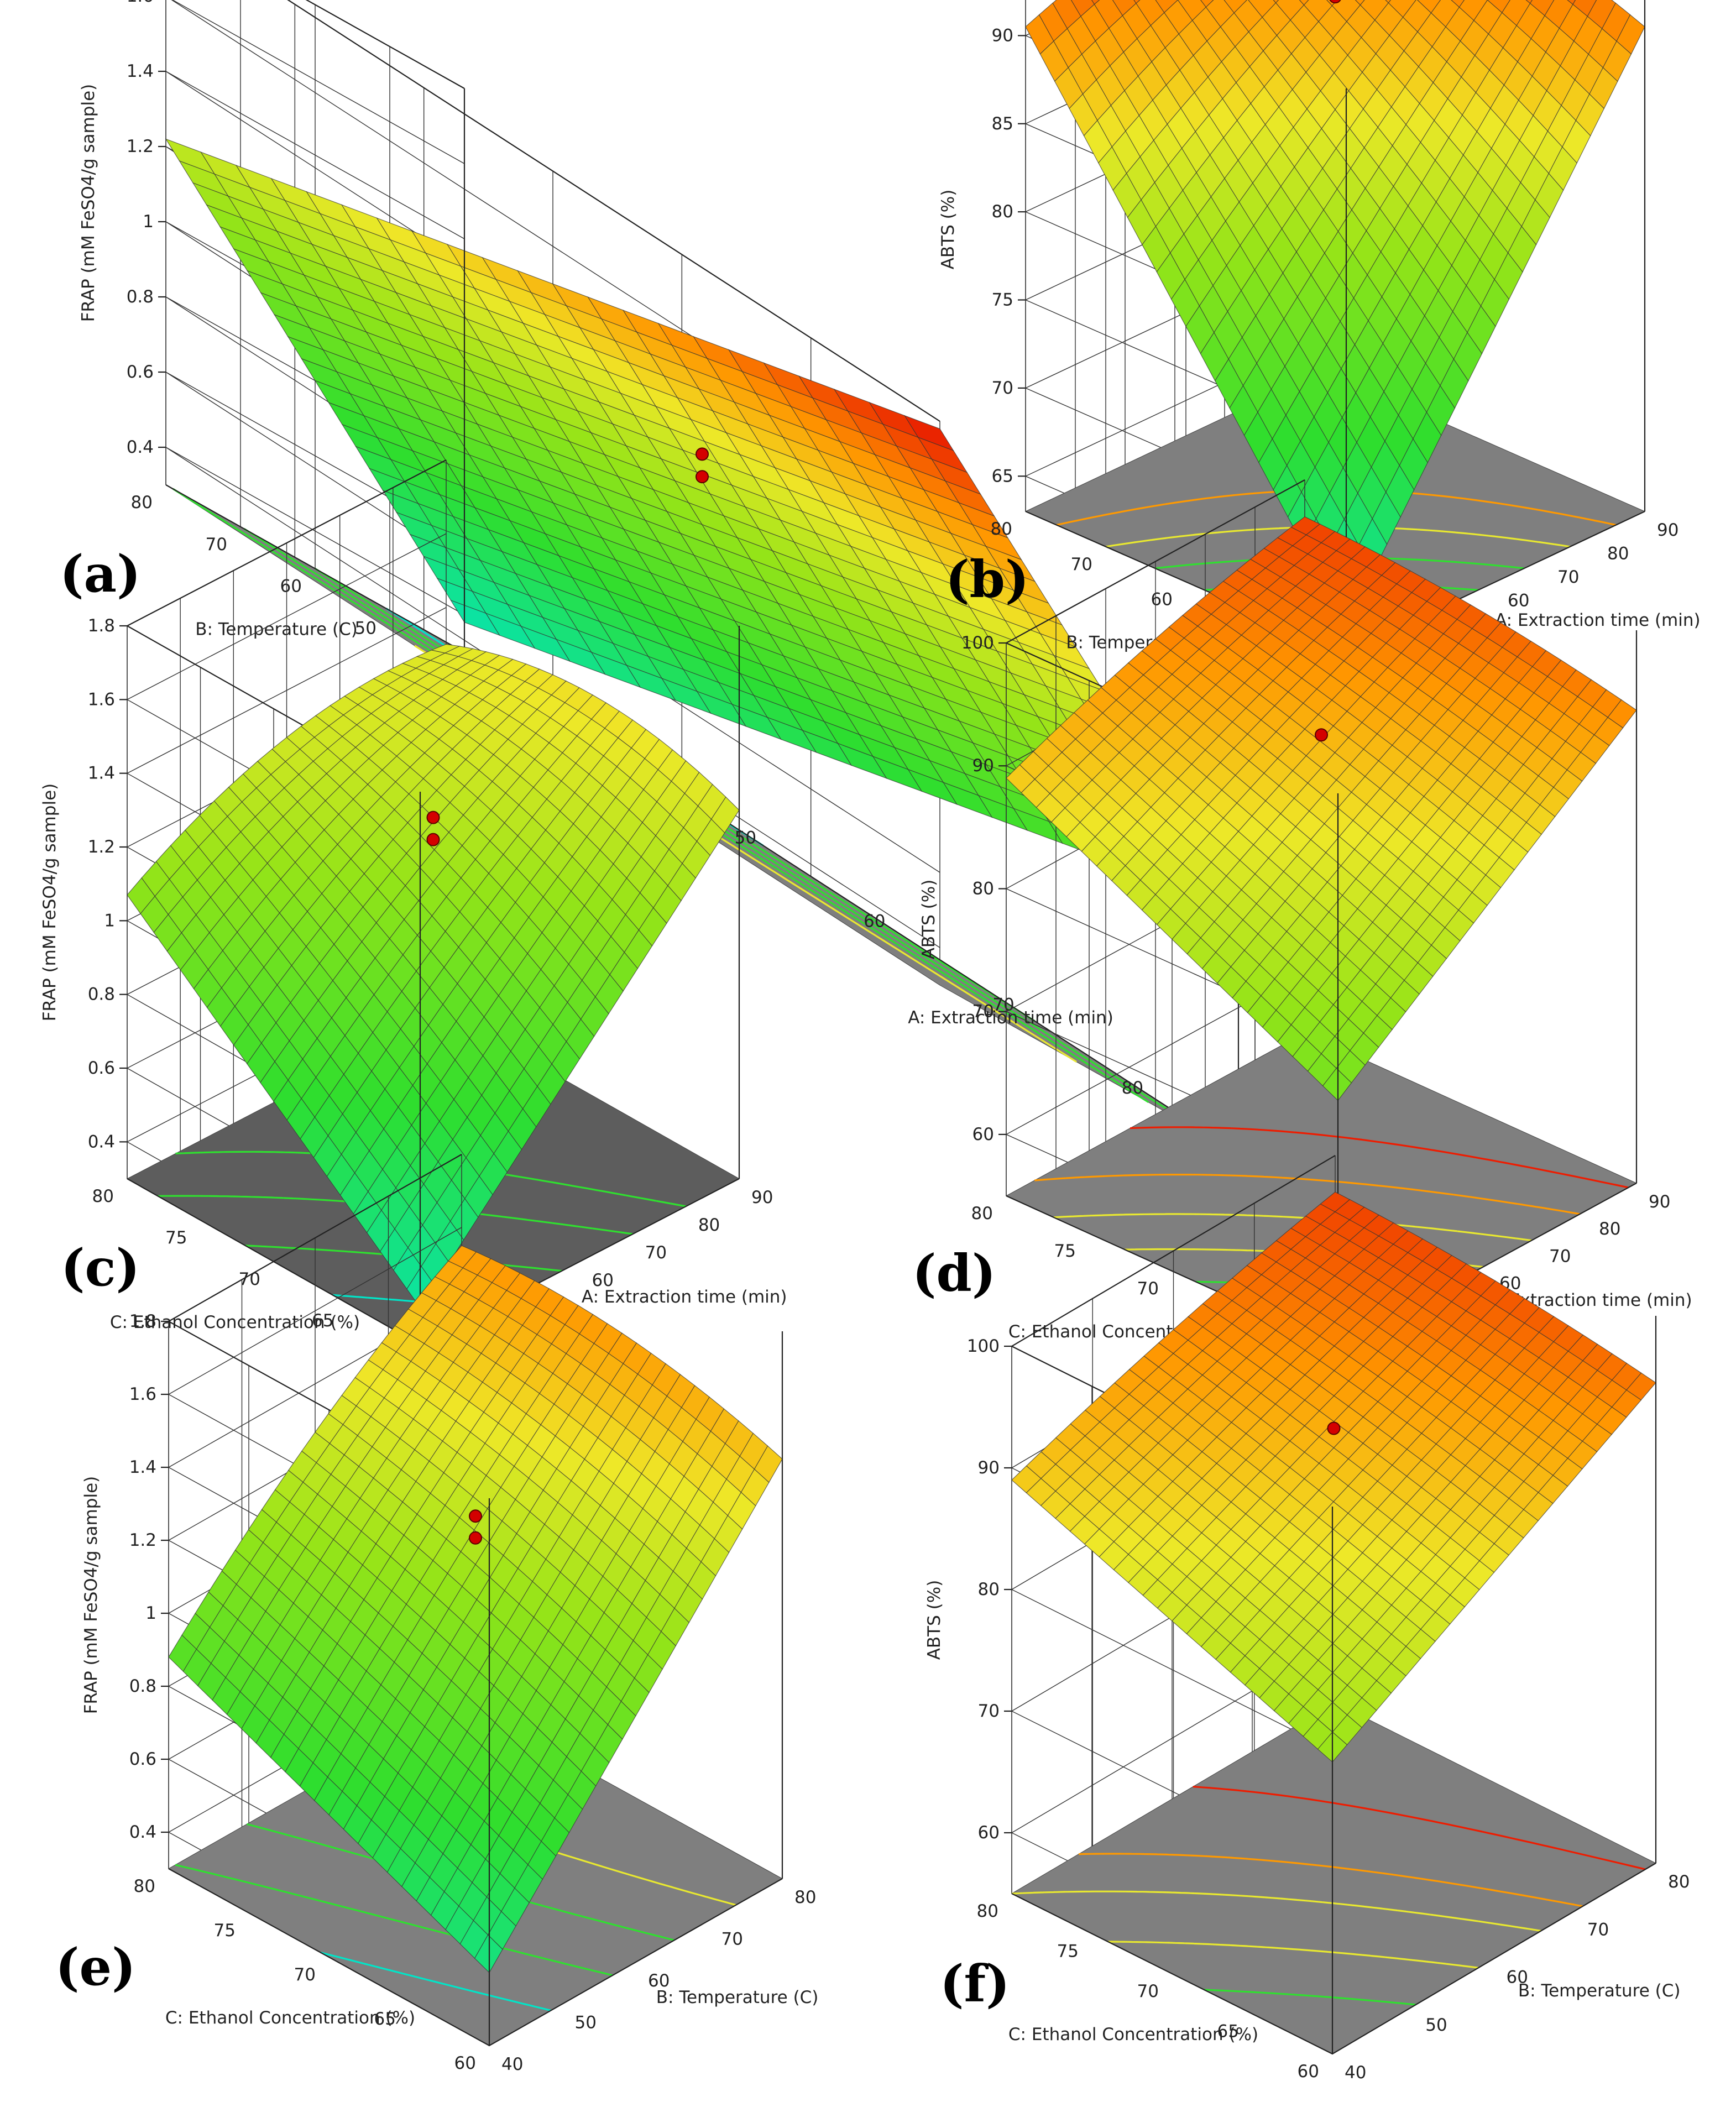  I want to click on x-axis: 40 50 60 70 80 B: Temperature (C), so click(1517, 1977).